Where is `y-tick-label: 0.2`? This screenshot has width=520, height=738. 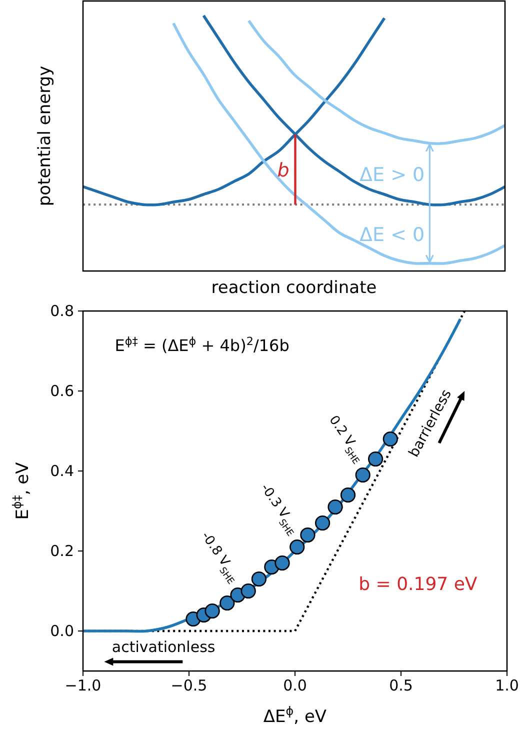 y-tick-label: 0.2 is located at coordinates (62, 551).